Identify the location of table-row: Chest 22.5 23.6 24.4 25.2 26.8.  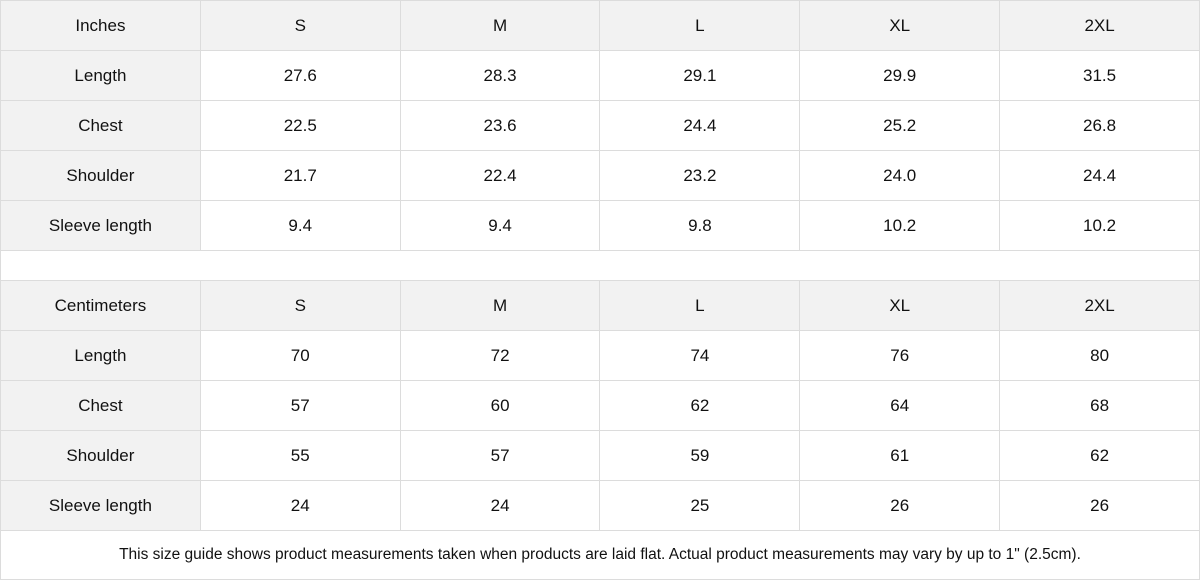
(600, 125).